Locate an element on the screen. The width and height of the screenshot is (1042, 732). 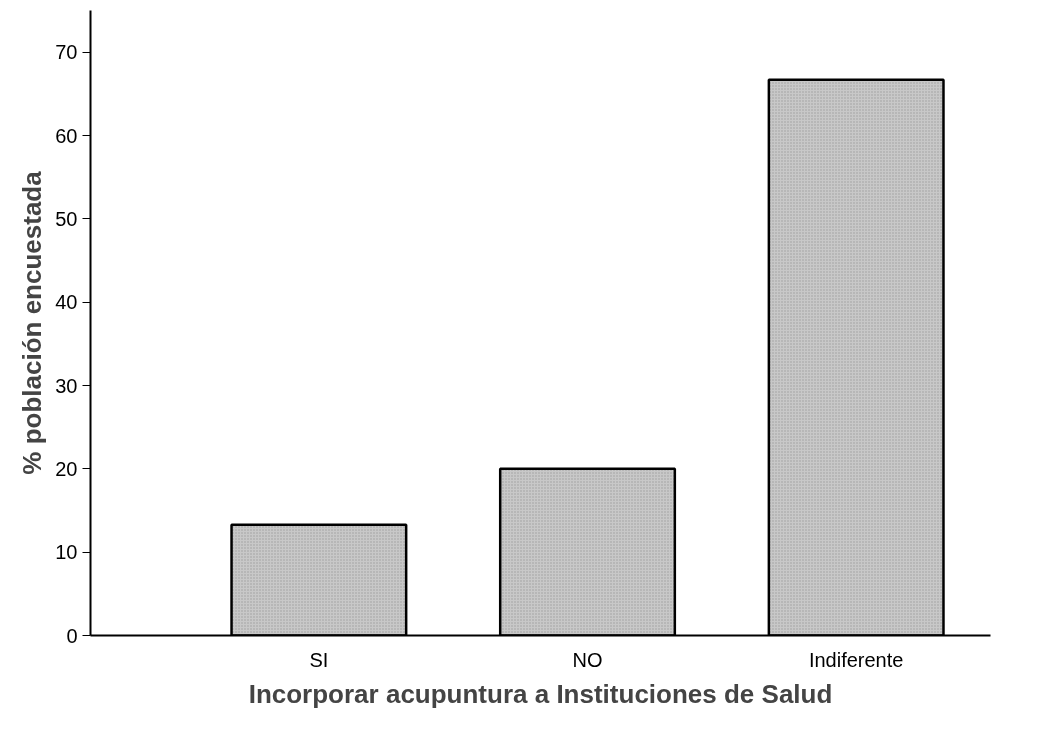
y-tick-label: 40 is located at coordinates (66, 302).